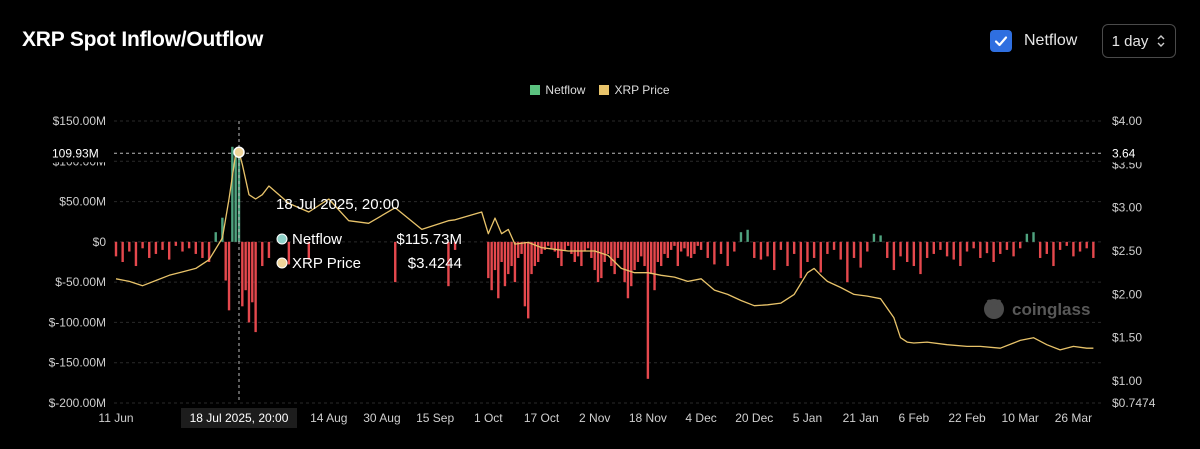 Image resolution: width=1200 pixels, height=449 pixels. Describe the element at coordinates (1139, 41) in the screenshot. I see `interval-select: 1 day` at that location.